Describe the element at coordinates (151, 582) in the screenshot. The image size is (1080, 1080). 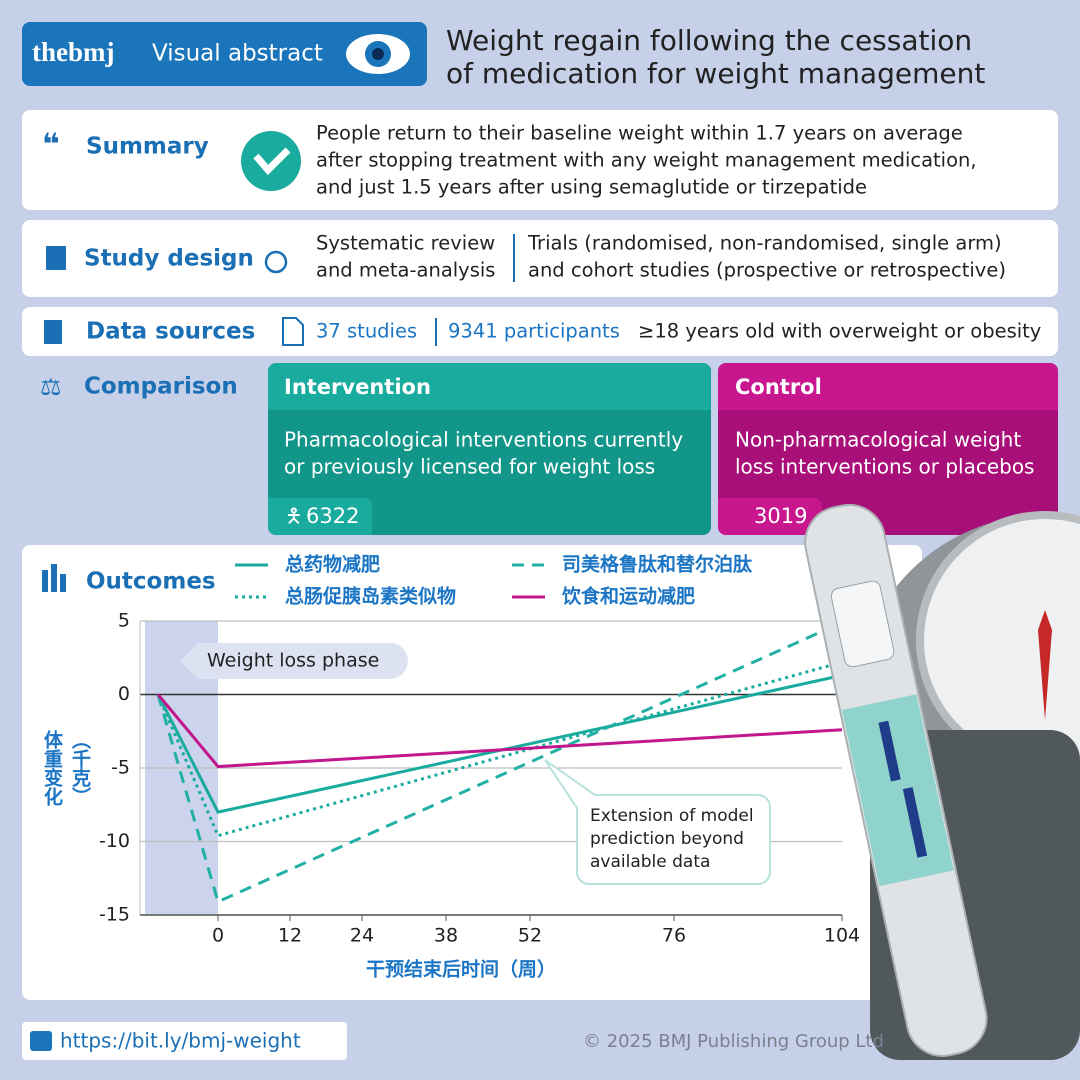
I see `outcomes-heading: Outcomes` at that location.